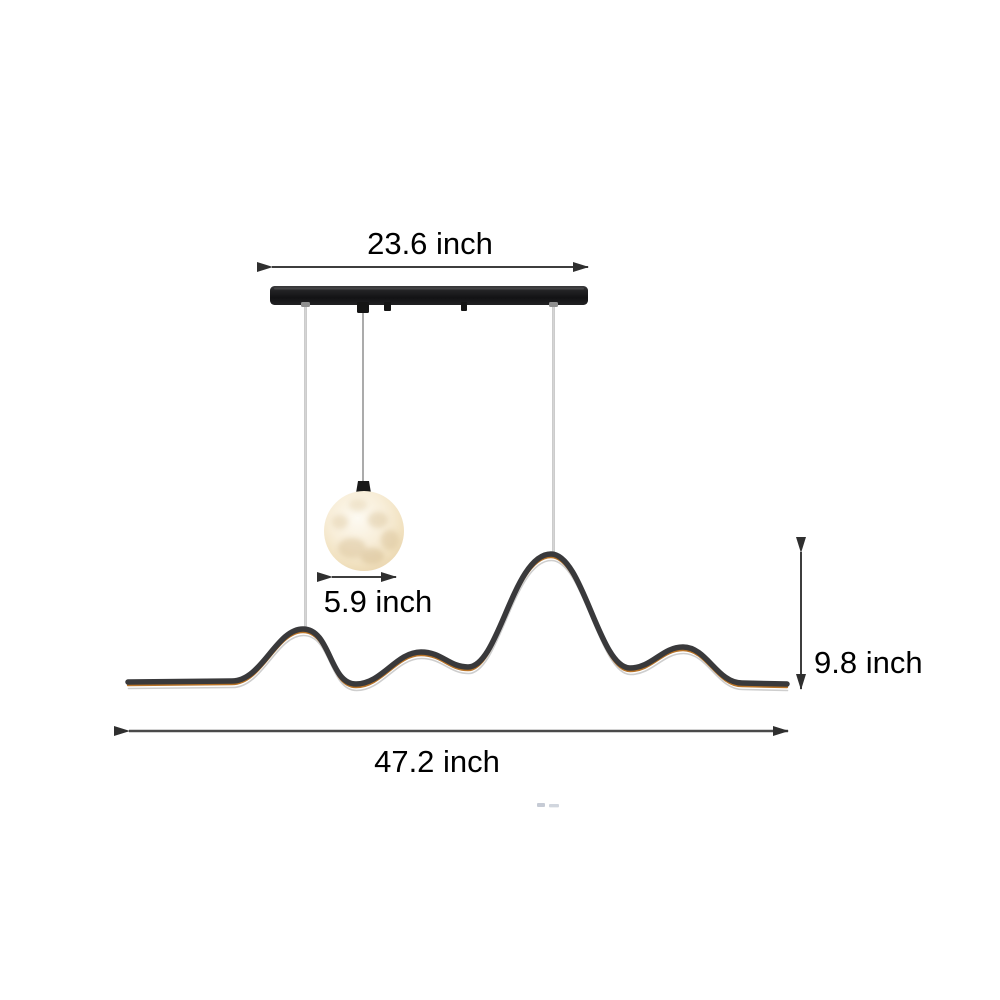 This screenshot has height=1000, width=1000. Describe the element at coordinates (868, 662) in the screenshot. I see `fixture-height-label: 9.8 inch` at that location.